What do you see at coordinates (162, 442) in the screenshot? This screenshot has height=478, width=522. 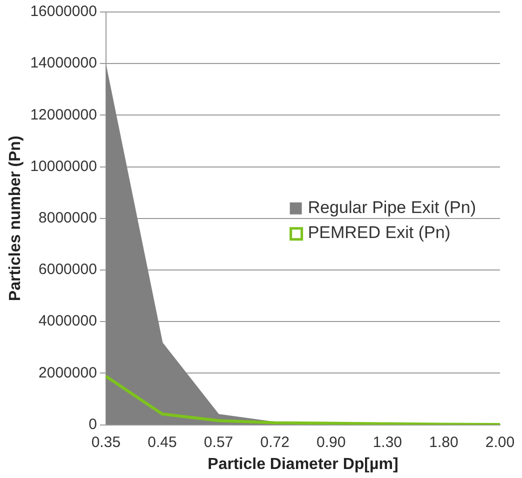 I see `x-tick-label: 0.45` at bounding box center [162, 442].